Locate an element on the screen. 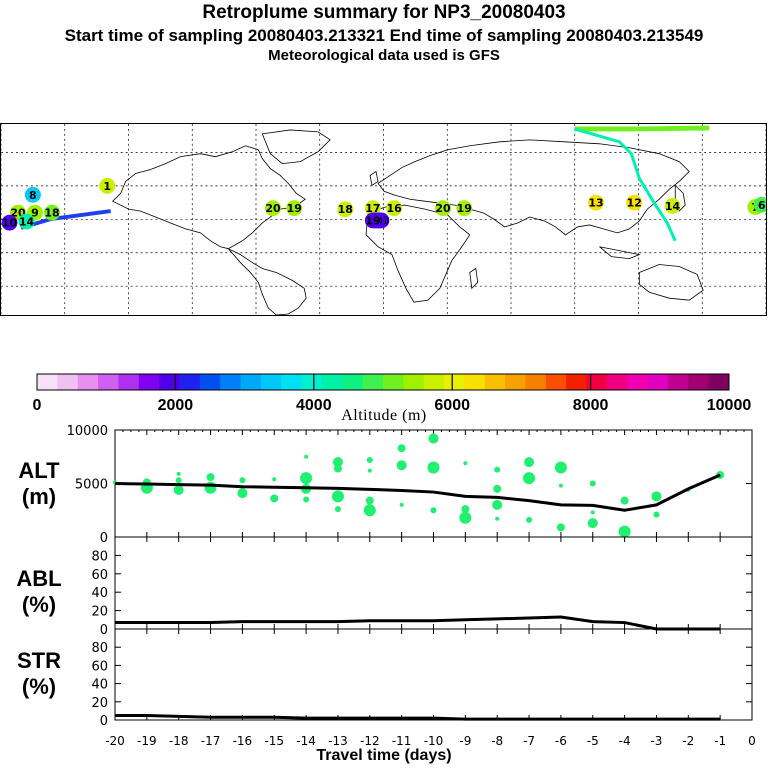 The image size is (768, 768). x-tick-label: -10 is located at coordinates (434, 741).